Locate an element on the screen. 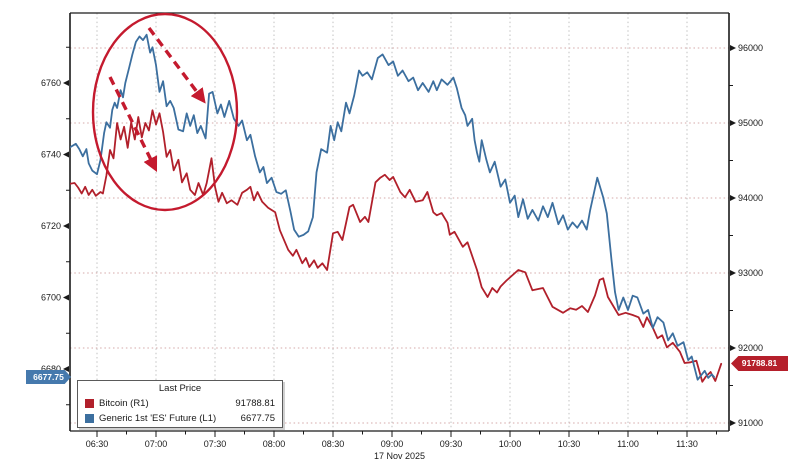 This screenshot has height=470, width=809. es-future-swatch-icon is located at coordinates (89, 418).